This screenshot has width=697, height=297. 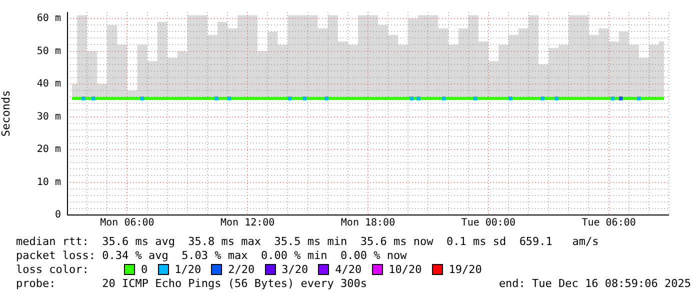 What do you see at coordinates (188, 269) in the screenshot?
I see `legend-label: 1/20` at bounding box center [188, 269].